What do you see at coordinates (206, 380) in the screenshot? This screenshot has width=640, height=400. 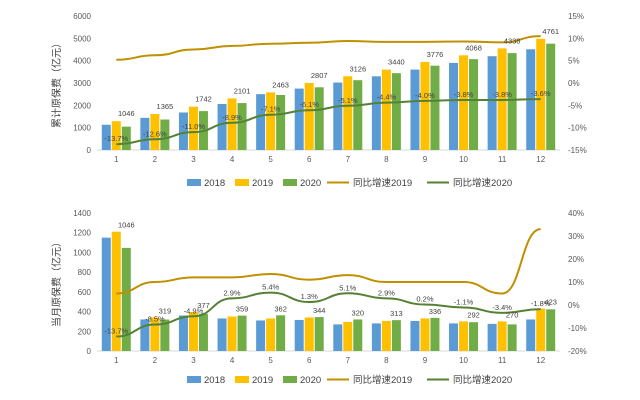 I see `legend-item-2018: 2018` at bounding box center [206, 380].